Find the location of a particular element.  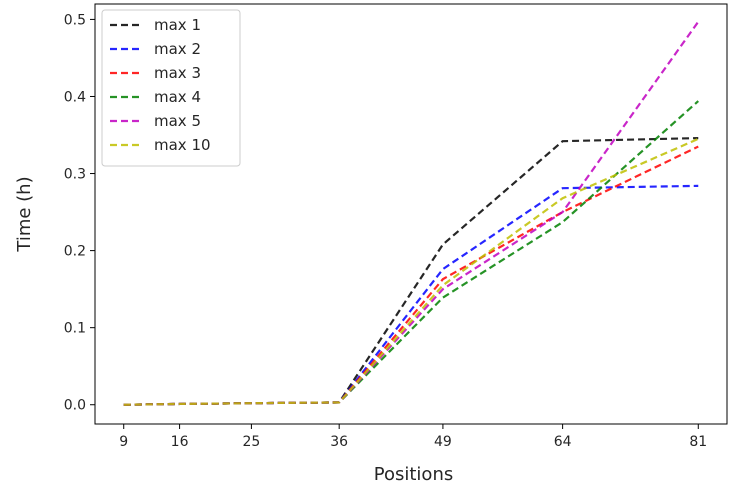

legend-label: max 5 is located at coordinates (177, 121).